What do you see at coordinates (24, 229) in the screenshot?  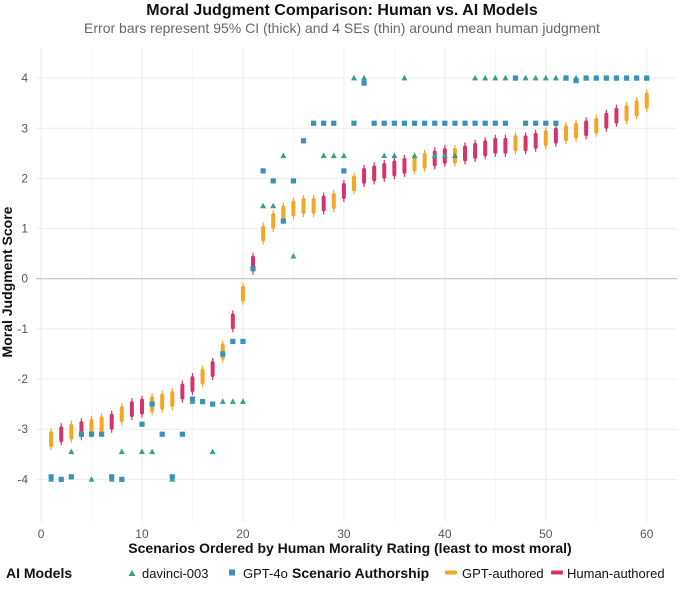 I see `y-tick-label: 1` at bounding box center [24, 229].